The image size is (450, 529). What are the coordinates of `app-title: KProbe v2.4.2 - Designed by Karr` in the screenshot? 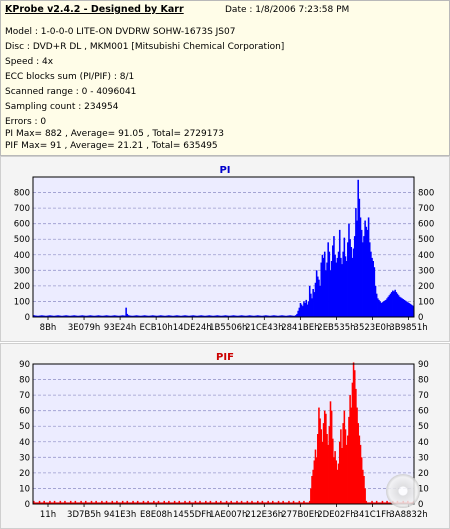 It's located at (94, 9).